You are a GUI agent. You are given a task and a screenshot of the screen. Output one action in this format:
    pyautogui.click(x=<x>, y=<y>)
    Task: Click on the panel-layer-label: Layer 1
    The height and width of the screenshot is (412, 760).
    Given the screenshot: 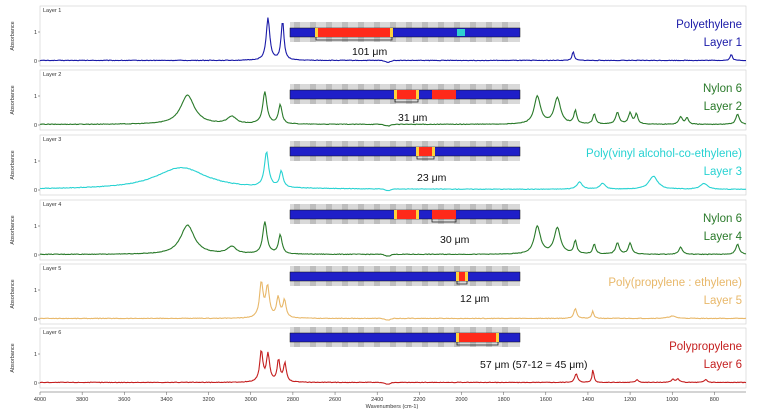 What is the action you would take?
    pyautogui.click(x=52, y=11)
    